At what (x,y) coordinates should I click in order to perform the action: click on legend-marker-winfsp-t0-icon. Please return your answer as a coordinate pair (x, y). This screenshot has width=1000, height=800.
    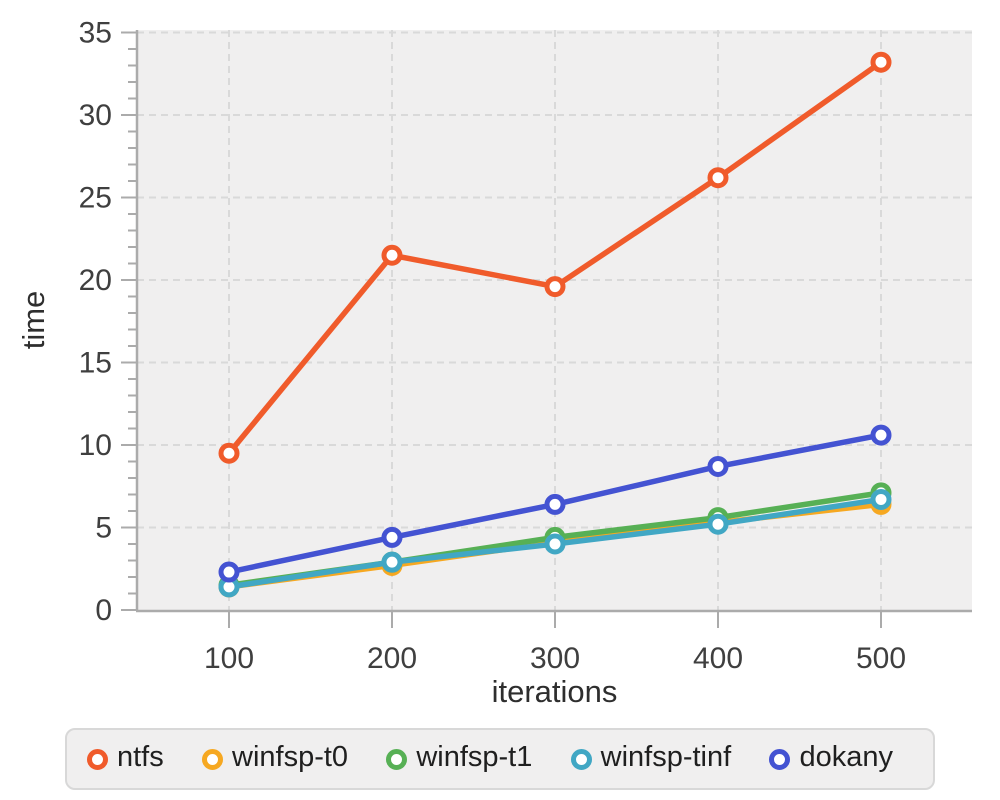
    Looking at the image, I should click on (213, 759).